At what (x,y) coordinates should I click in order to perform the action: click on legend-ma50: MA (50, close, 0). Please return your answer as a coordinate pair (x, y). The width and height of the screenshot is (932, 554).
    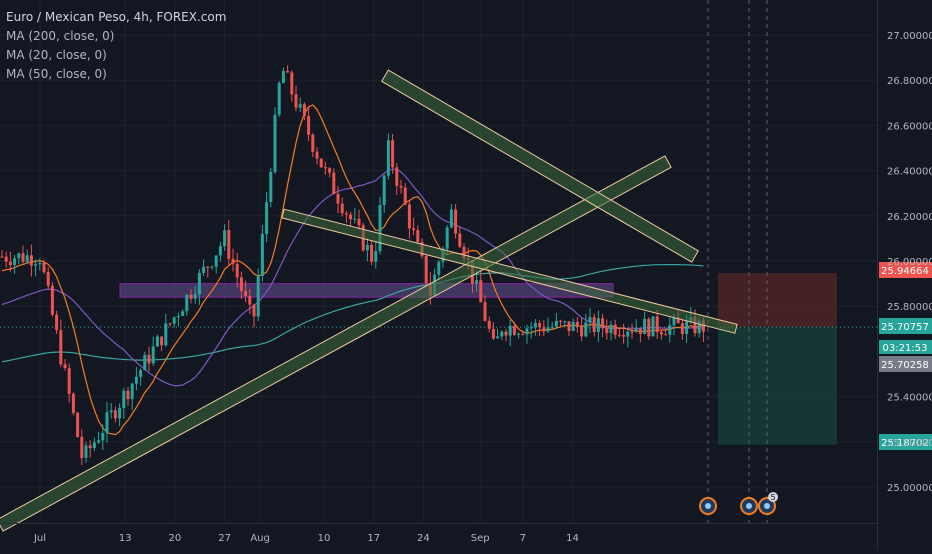
    Looking at the image, I should click on (56, 74).